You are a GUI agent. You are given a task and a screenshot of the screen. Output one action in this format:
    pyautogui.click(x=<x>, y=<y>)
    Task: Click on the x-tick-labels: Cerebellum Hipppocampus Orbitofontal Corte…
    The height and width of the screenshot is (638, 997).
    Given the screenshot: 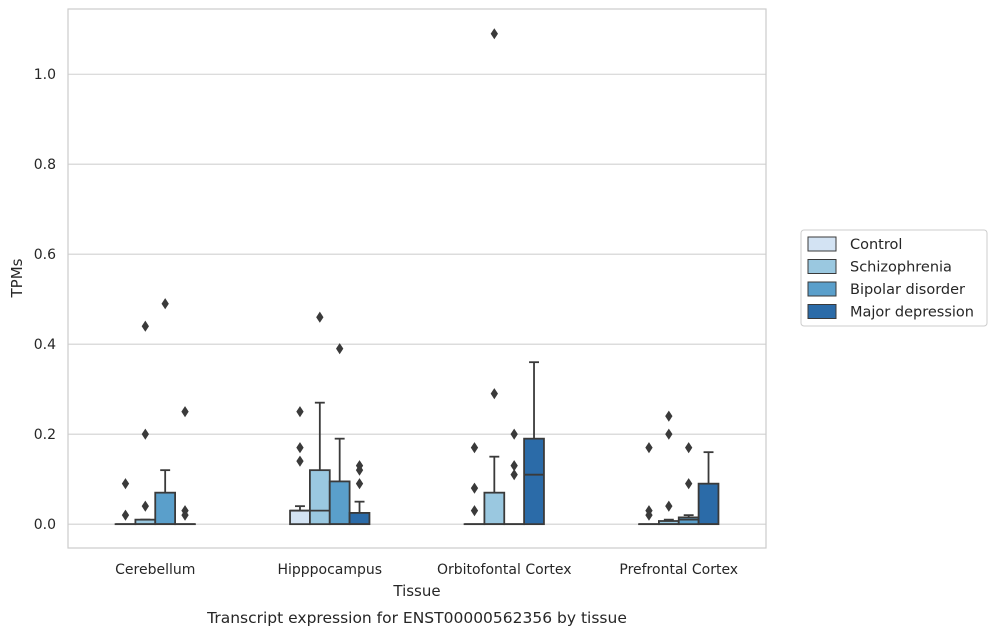 What is the action you would take?
    pyautogui.click(x=426, y=570)
    